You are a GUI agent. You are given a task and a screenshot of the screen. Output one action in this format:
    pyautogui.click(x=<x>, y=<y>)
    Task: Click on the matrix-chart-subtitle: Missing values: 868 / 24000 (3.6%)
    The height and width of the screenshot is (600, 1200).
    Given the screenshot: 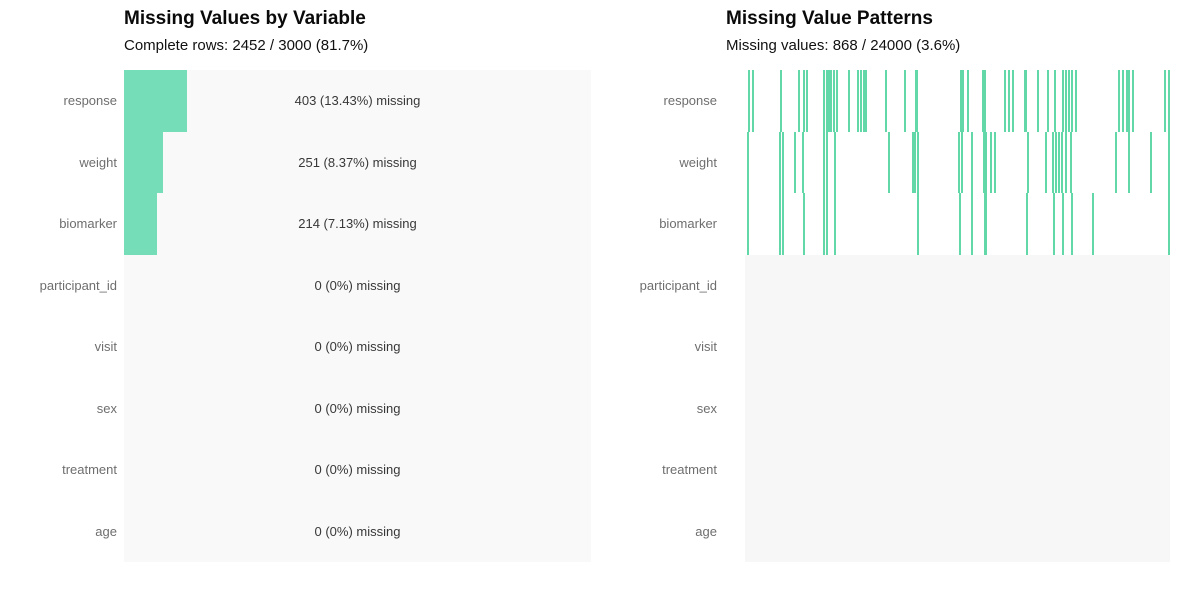 What is the action you would take?
    pyautogui.click(x=843, y=45)
    